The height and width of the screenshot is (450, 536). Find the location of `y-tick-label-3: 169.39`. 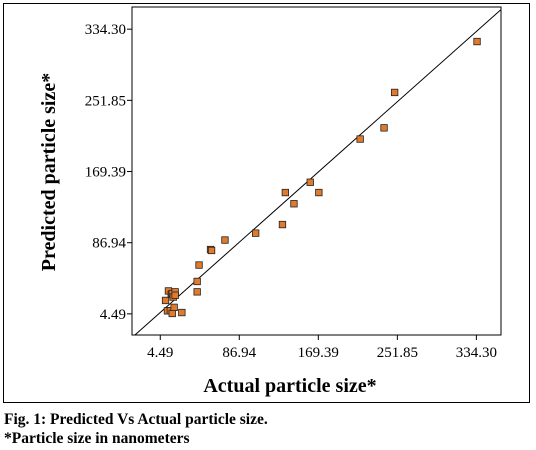

y-tick-label-3: 169.39 is located at coordinates (105, 173).